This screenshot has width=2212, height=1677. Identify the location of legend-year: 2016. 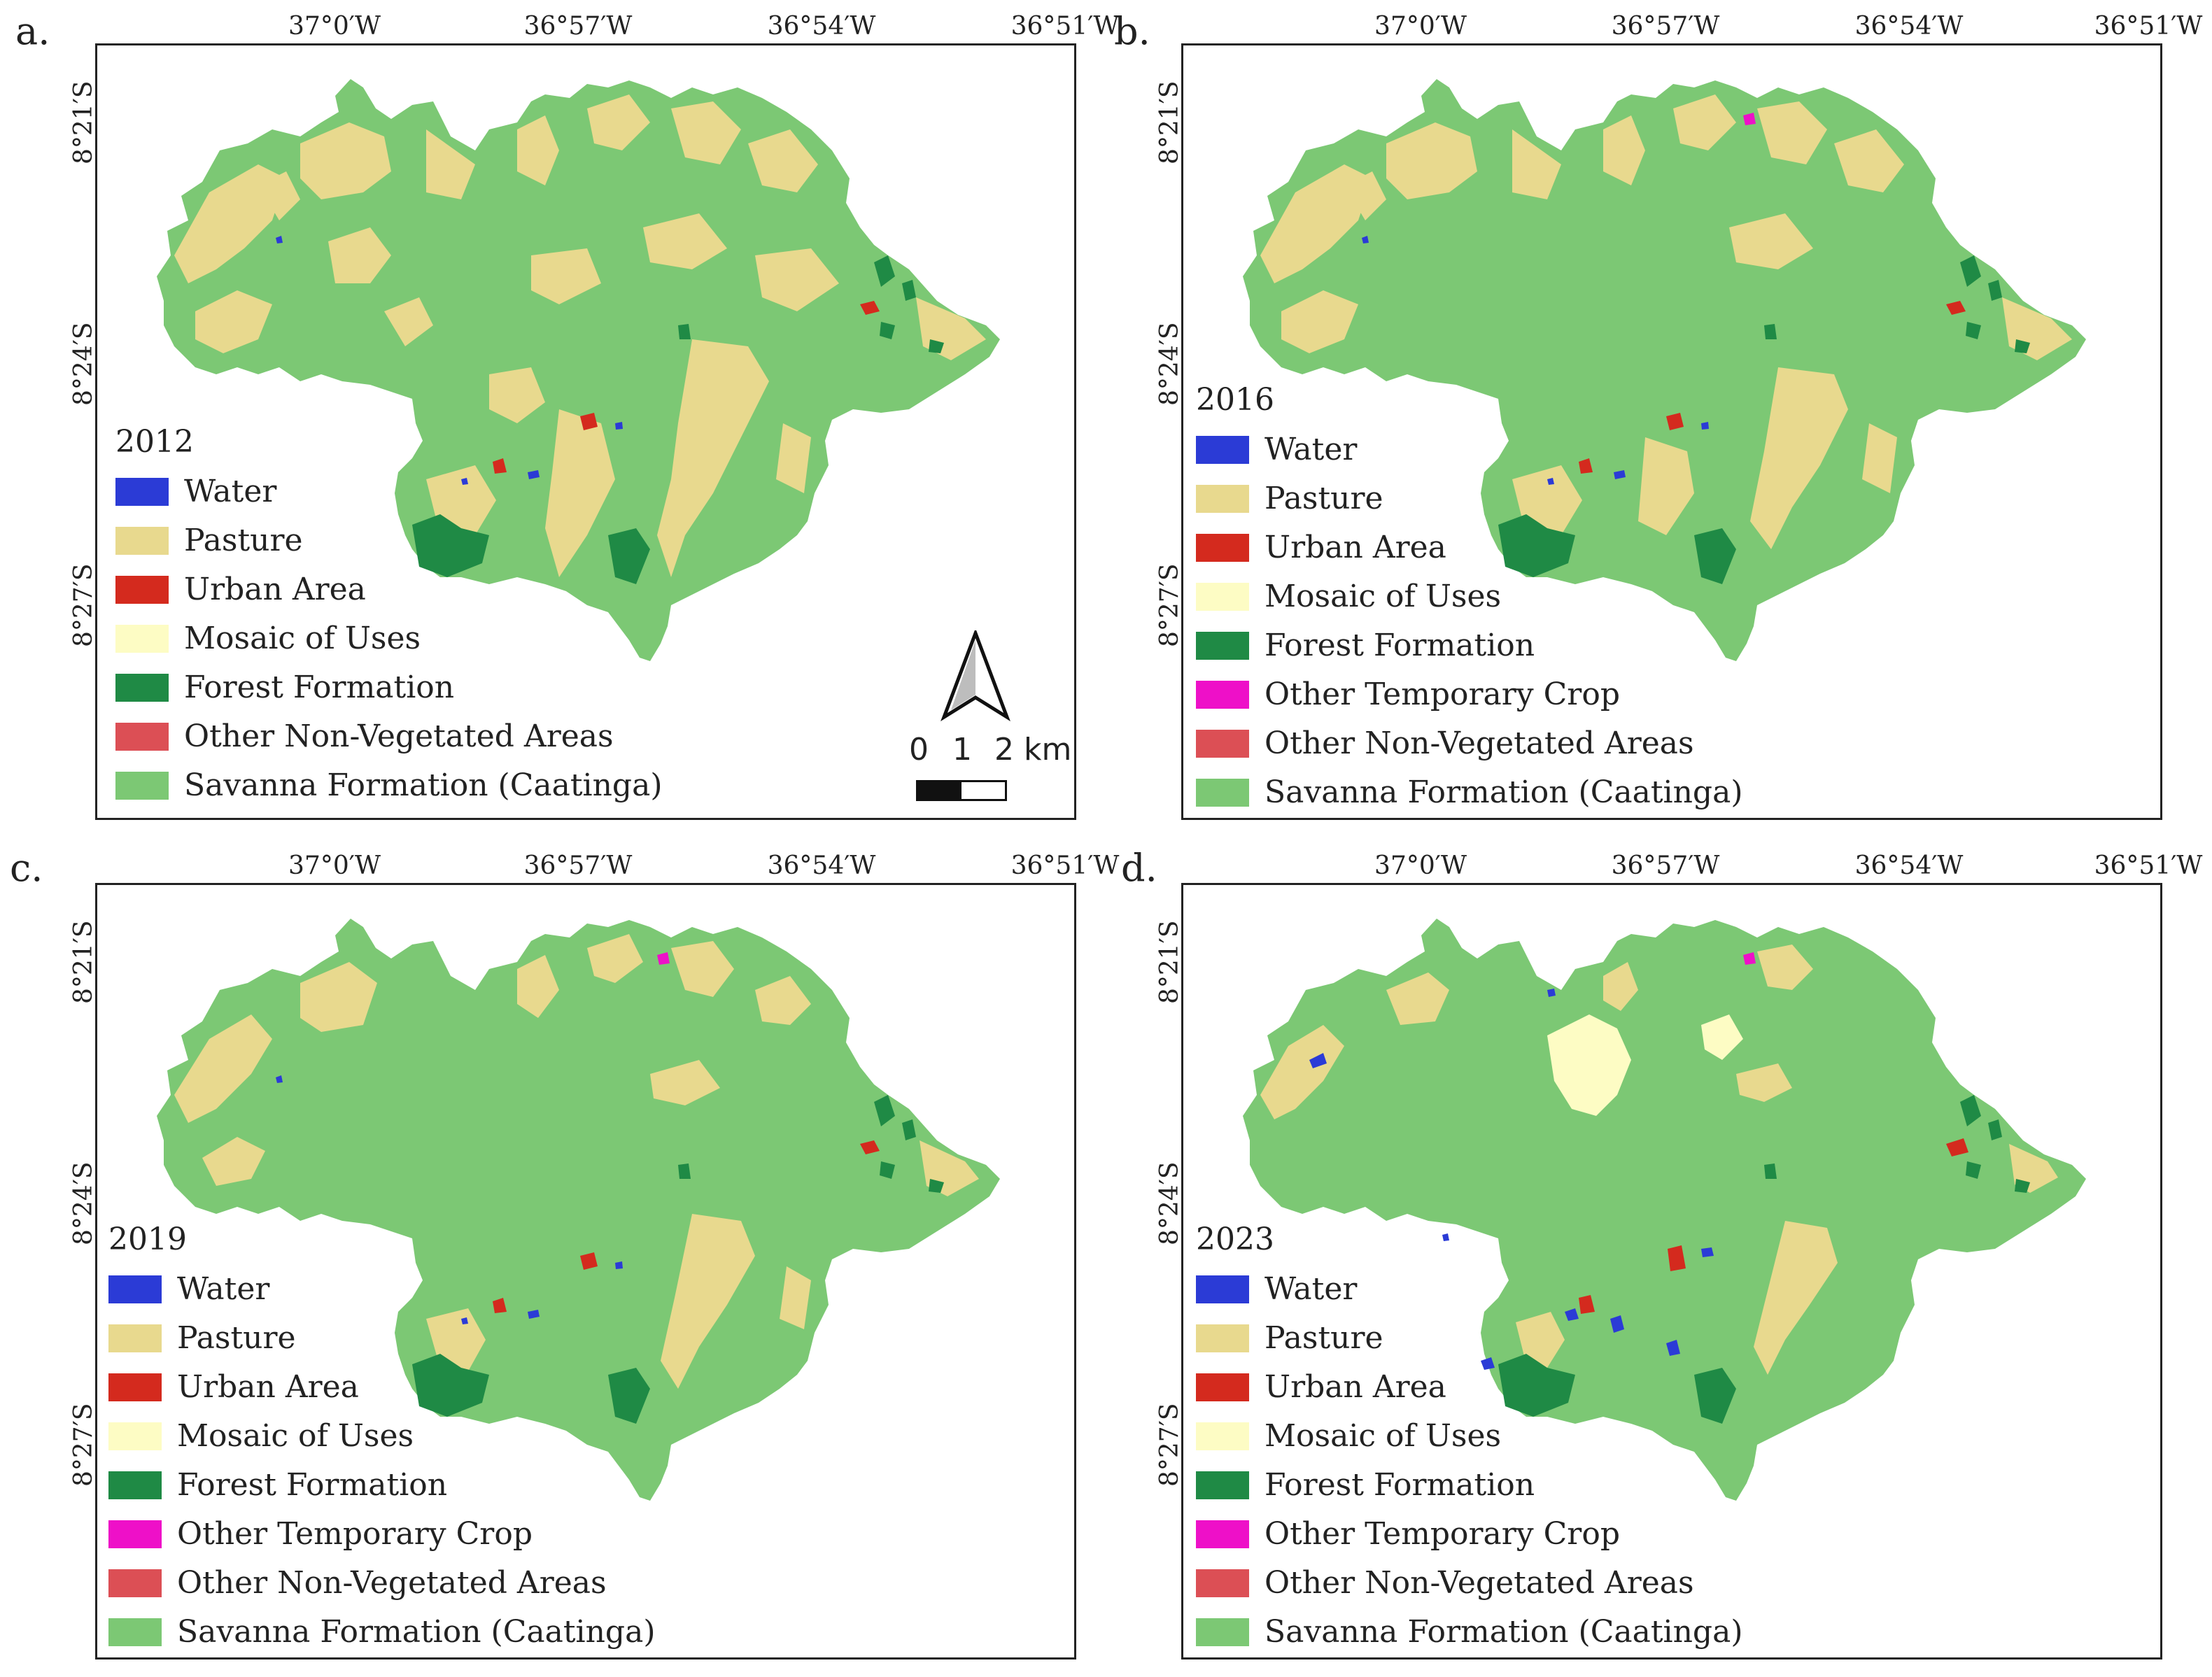
(1235, 400).